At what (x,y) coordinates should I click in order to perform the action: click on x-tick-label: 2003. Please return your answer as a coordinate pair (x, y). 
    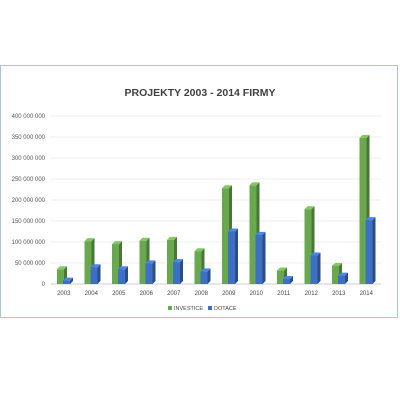
    Looking at the image, I should click on (64, 294).